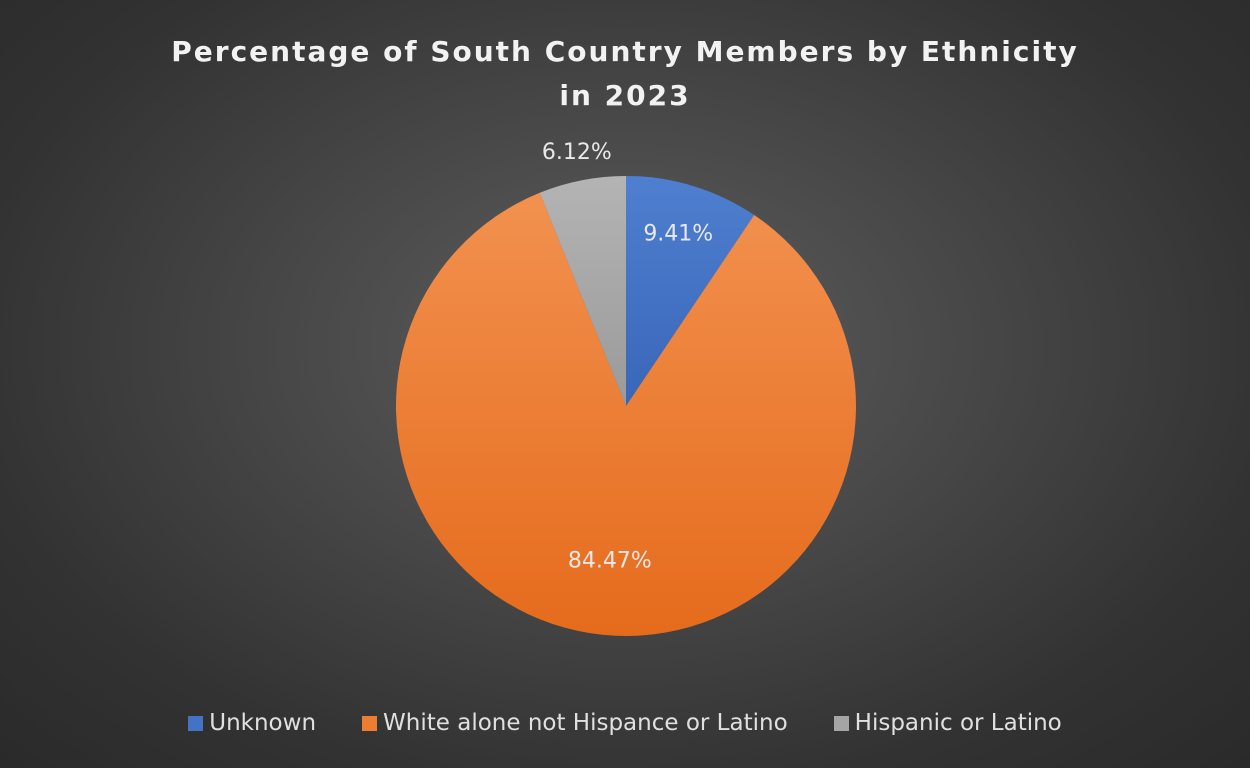 The width and height of the screenshot is (1250, 768). I want to click on data-label-white: 84.47%, so click(610, 561).